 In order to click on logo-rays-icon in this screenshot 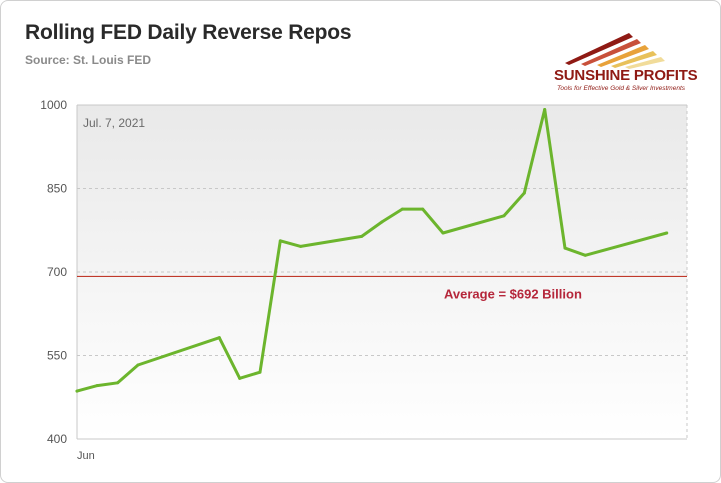, I will do `click(615, 51)`.